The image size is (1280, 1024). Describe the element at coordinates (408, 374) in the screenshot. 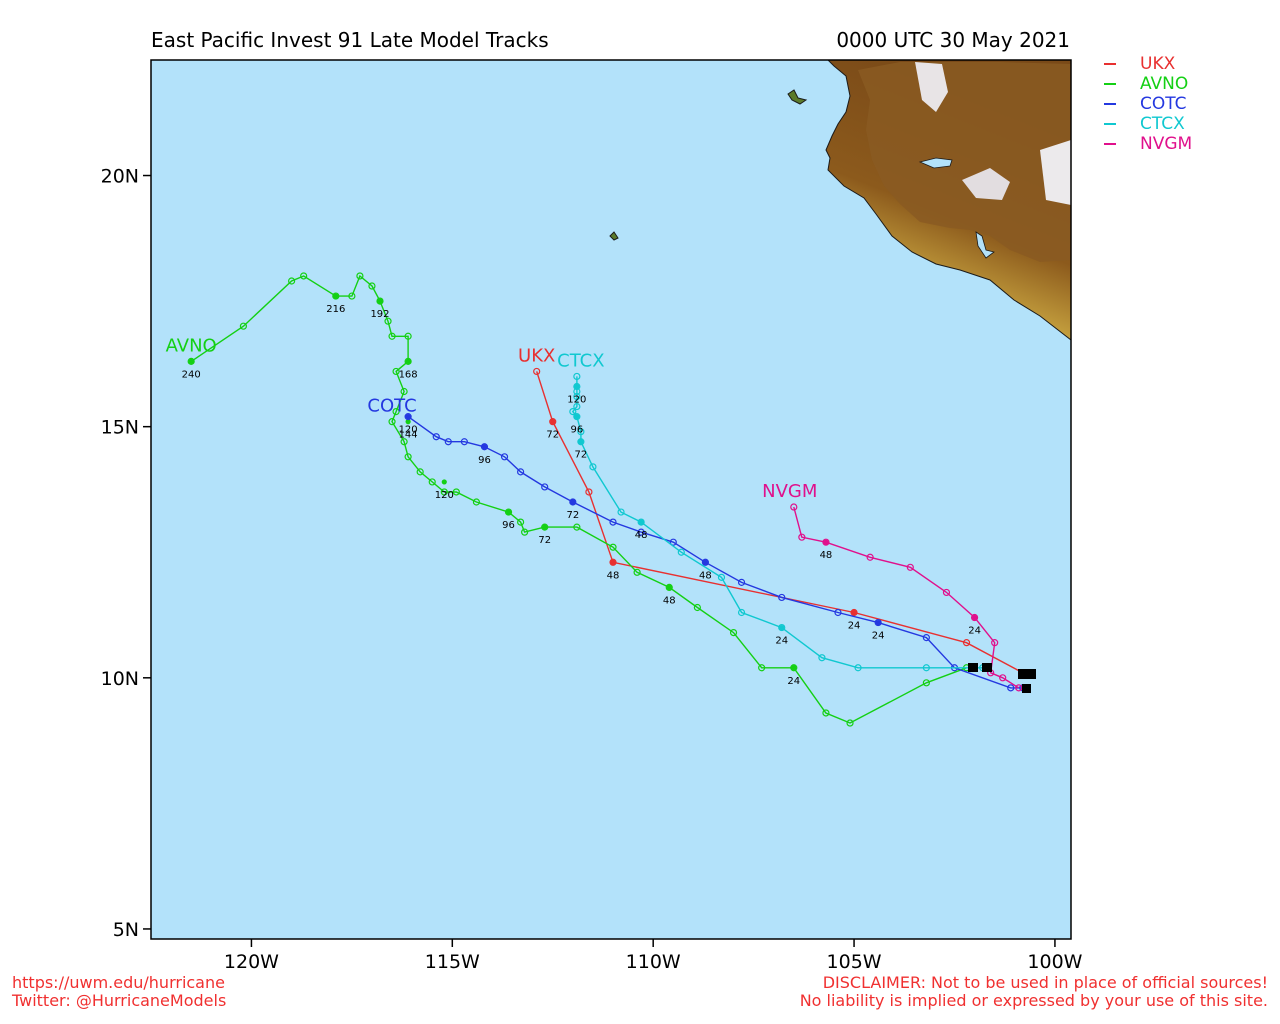

I see `forecast-hour-label: 168` at that location.